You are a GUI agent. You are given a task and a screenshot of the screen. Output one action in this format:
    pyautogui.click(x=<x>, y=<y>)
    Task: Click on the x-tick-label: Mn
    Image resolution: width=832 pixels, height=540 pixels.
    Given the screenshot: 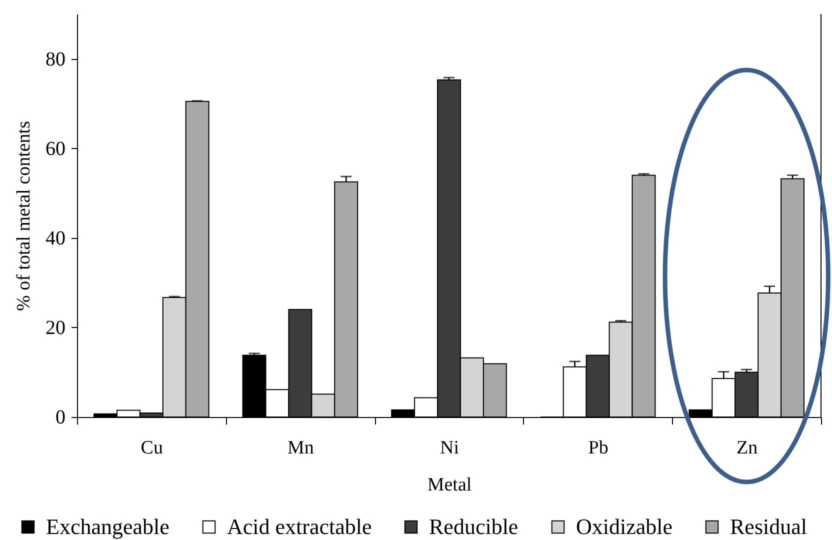 What is the action you would take?
    pyautogui.click(x=300, y=448)
    